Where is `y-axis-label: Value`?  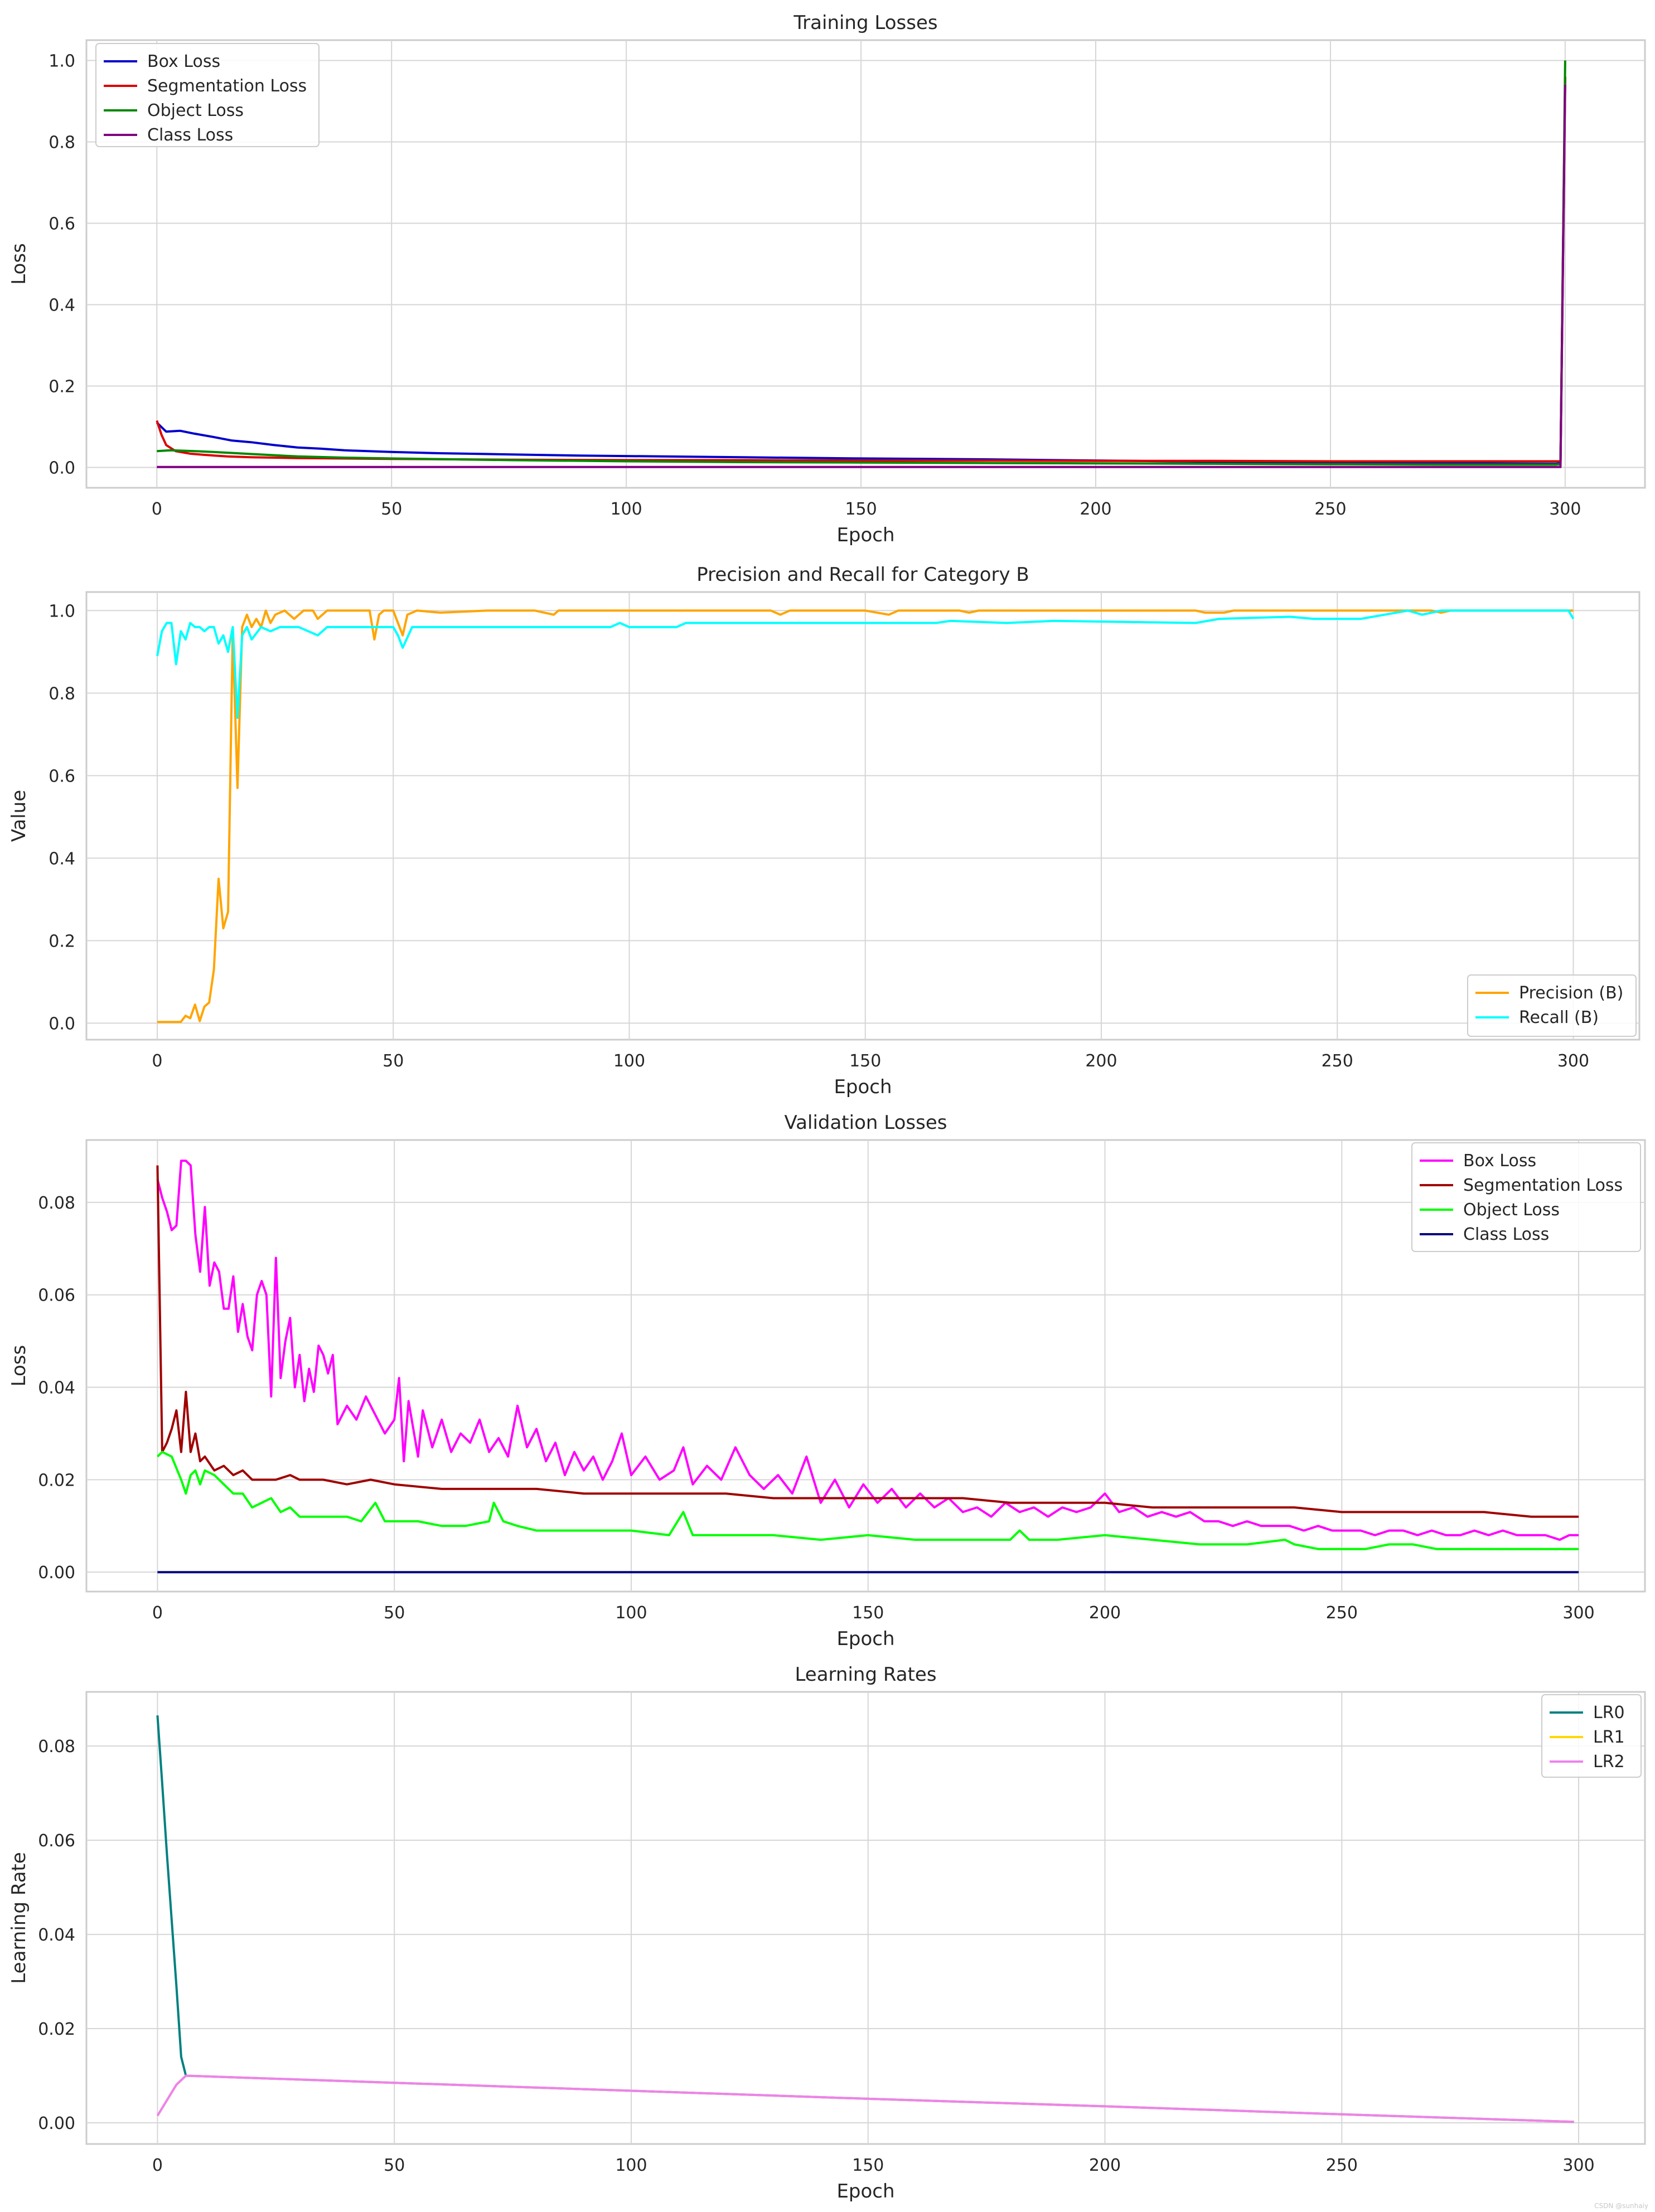 y-axis-label: Value is located at coordinates (19, 816).